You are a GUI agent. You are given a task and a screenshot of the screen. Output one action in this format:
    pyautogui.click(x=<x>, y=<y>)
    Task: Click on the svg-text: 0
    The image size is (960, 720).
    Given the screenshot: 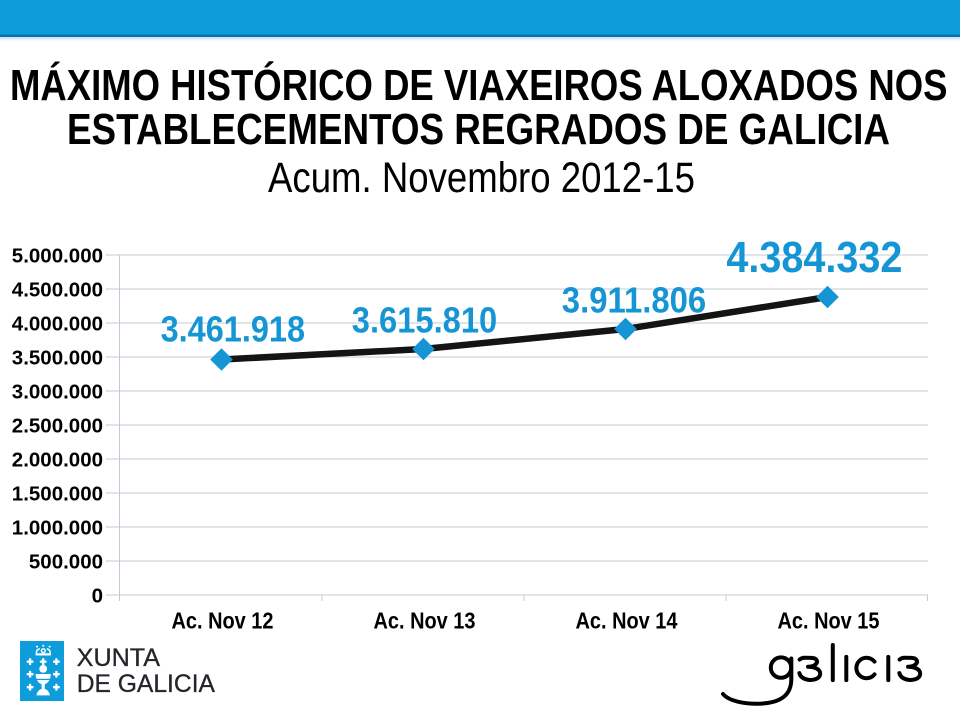 What is the action you would take?
    pyautogui.click(x=97, y=596)
    